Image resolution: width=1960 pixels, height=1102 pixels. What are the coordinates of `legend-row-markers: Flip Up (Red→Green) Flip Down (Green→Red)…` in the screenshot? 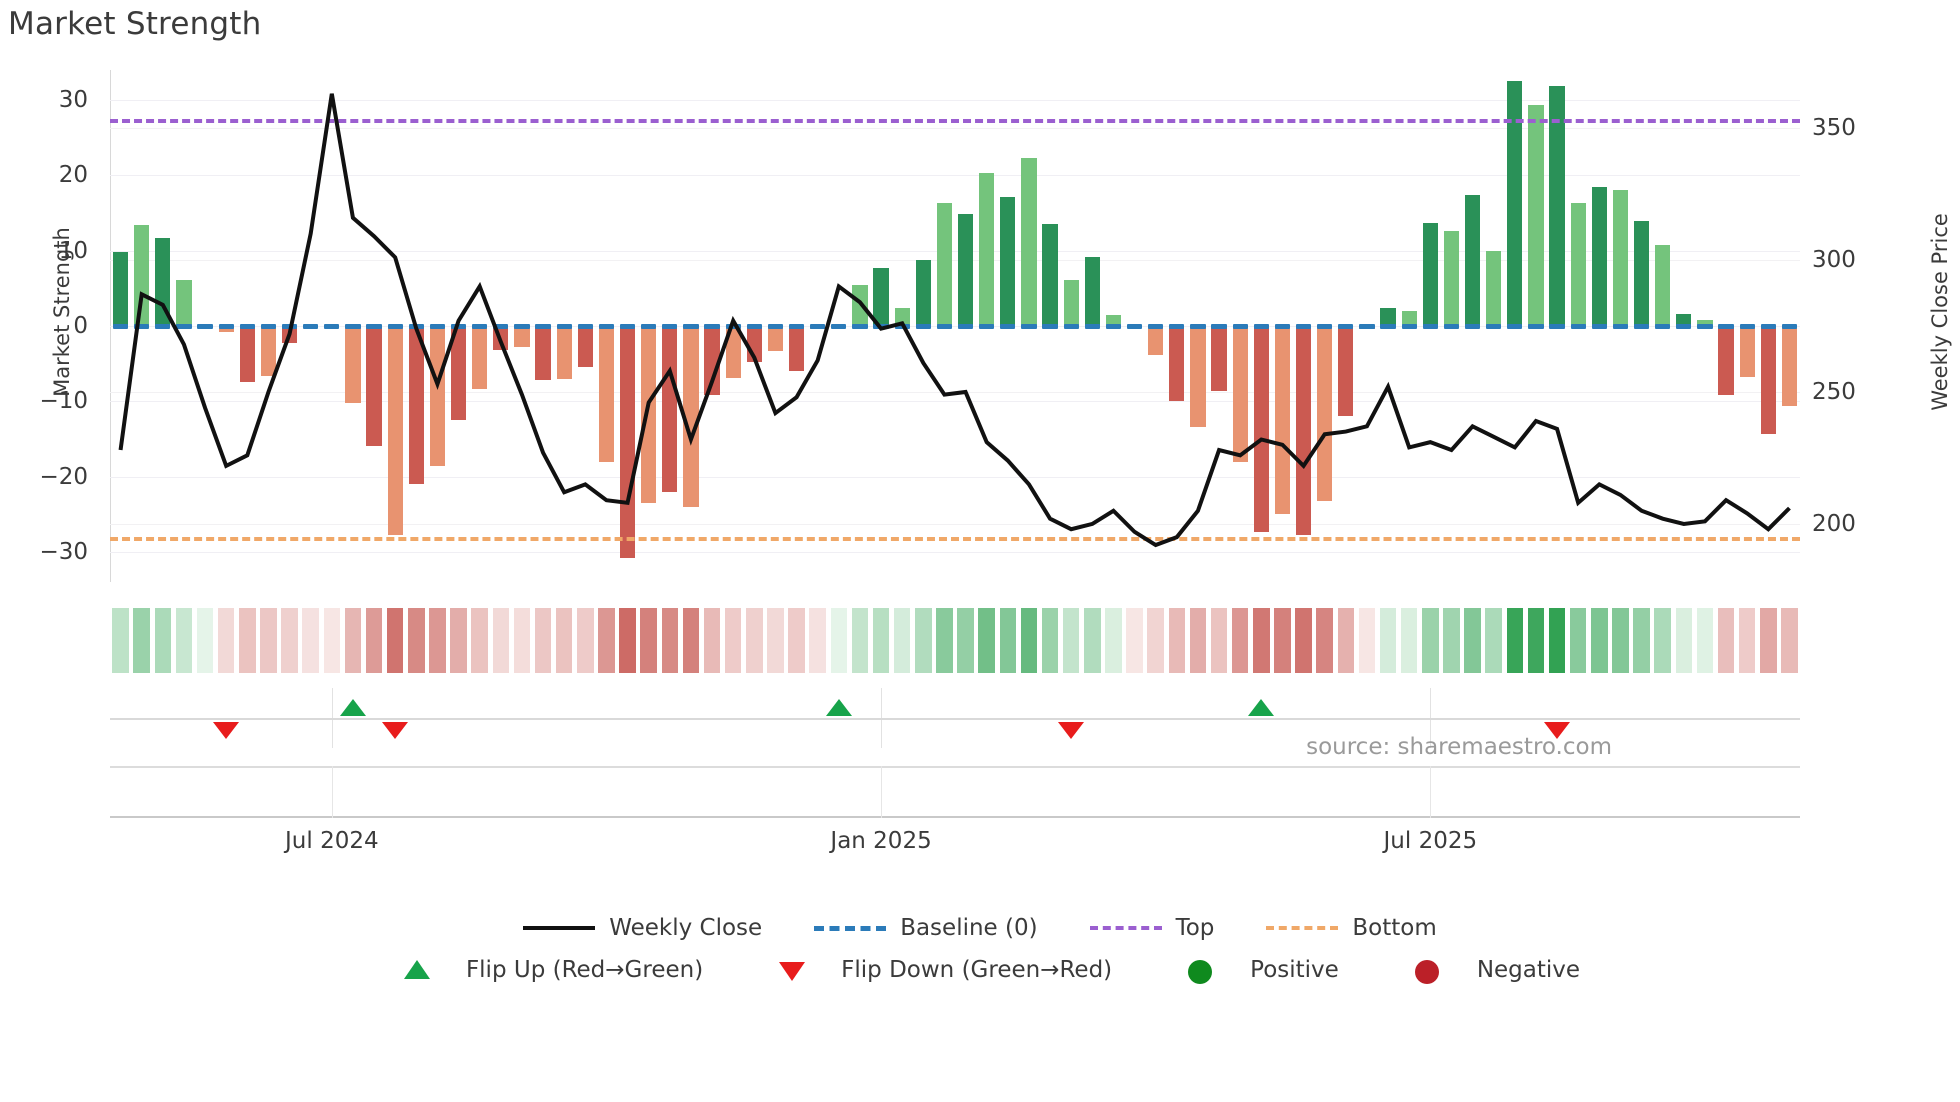 It's located at (980, 970).